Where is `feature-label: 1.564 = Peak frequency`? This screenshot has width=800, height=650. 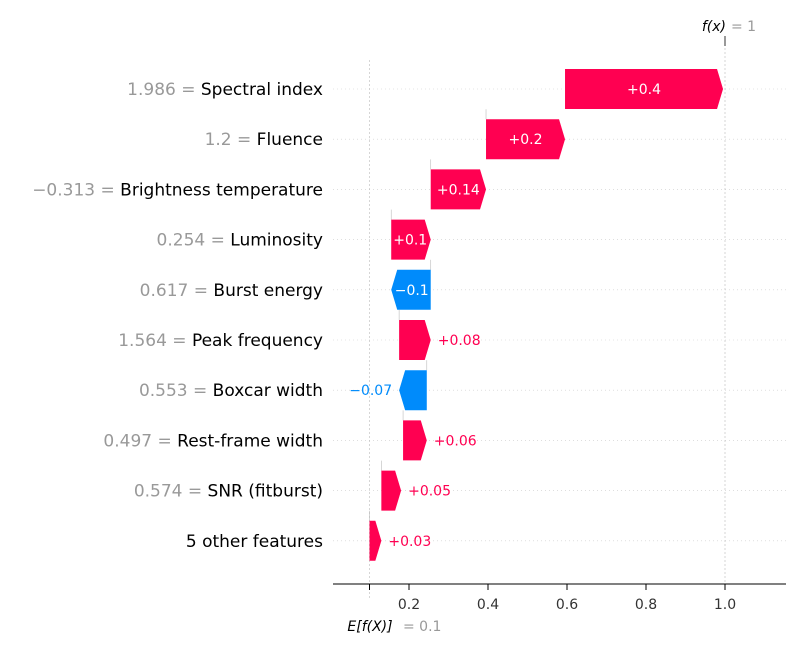 feature-label: 1.564 = Peak frequency is located at coordinates (220, 341).